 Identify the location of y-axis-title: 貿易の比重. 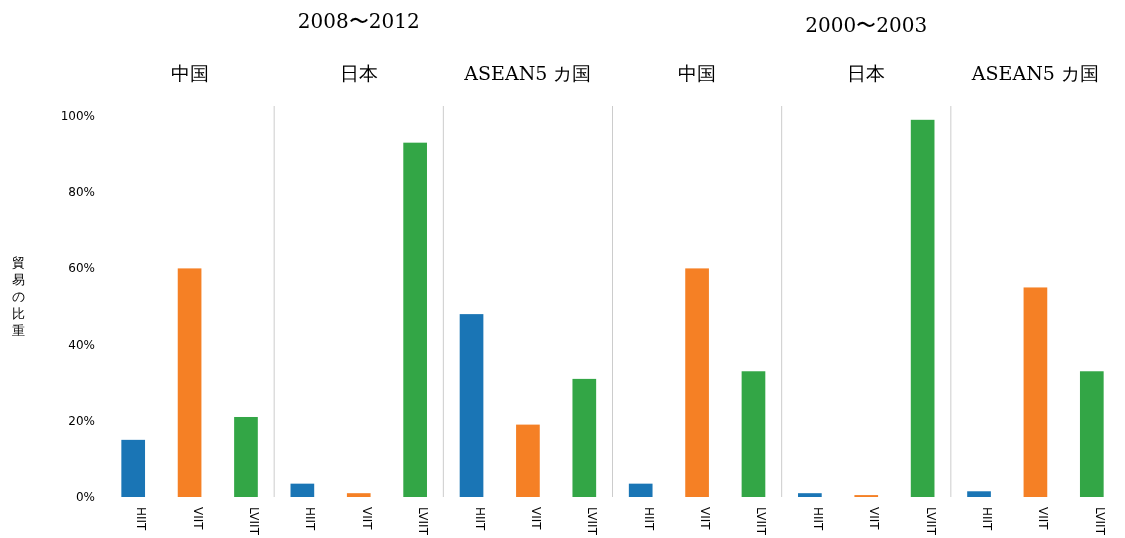
(18, 296).